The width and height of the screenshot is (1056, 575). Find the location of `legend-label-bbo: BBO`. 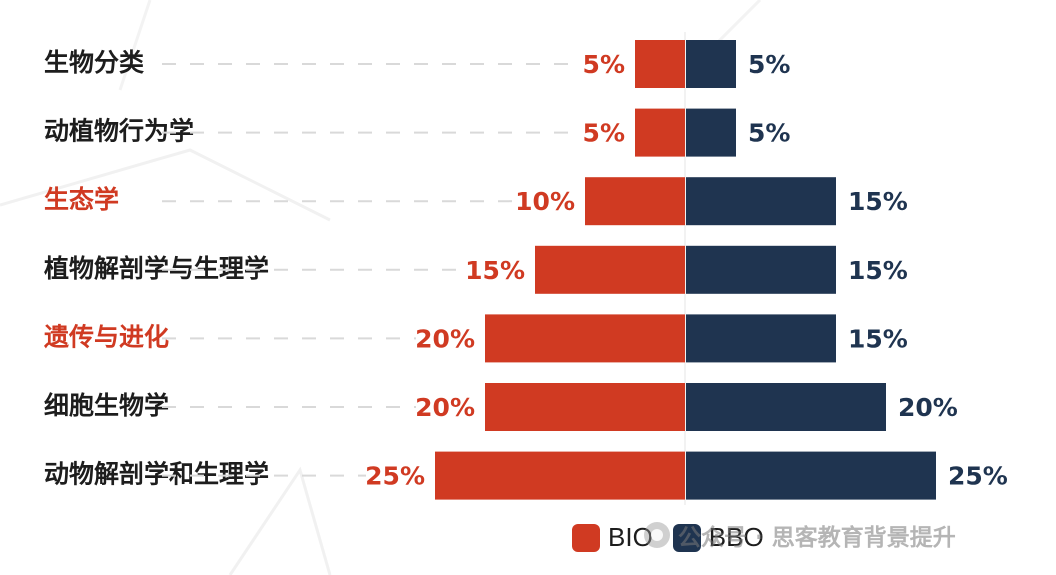

legend-label-bbo: BBO is located at coordinates (736, 537).